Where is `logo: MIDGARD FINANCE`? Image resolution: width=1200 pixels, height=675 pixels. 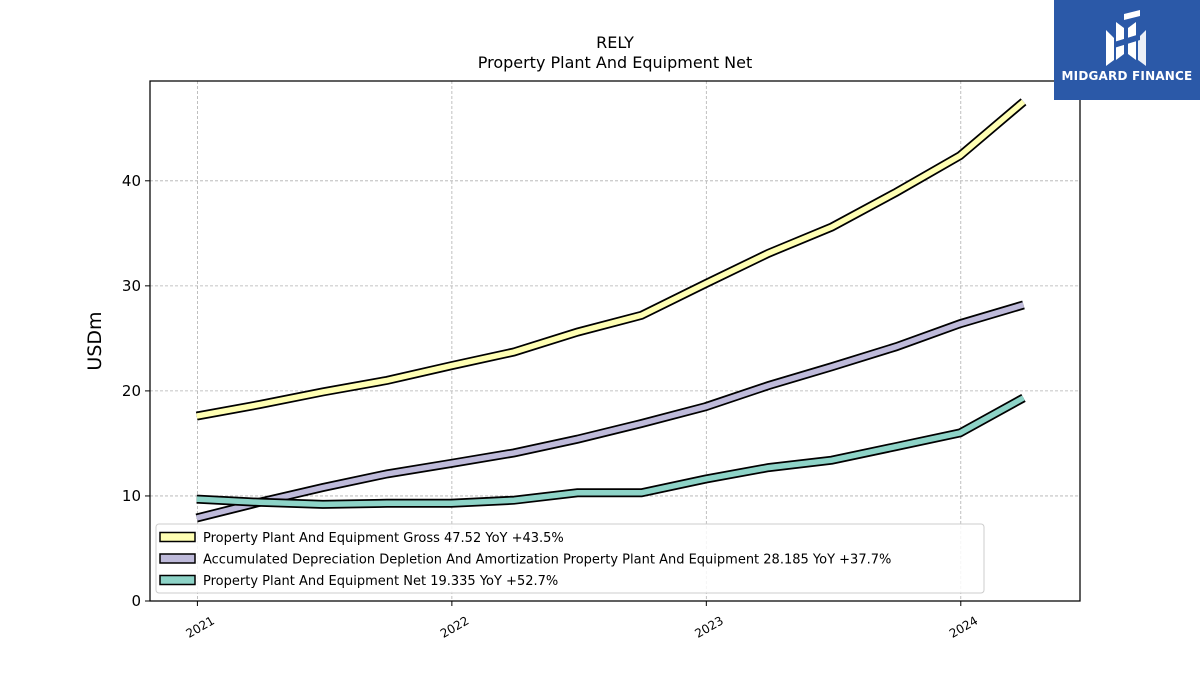 logo: MIDGARD FINANCE is located at coordinates (1127, 50).